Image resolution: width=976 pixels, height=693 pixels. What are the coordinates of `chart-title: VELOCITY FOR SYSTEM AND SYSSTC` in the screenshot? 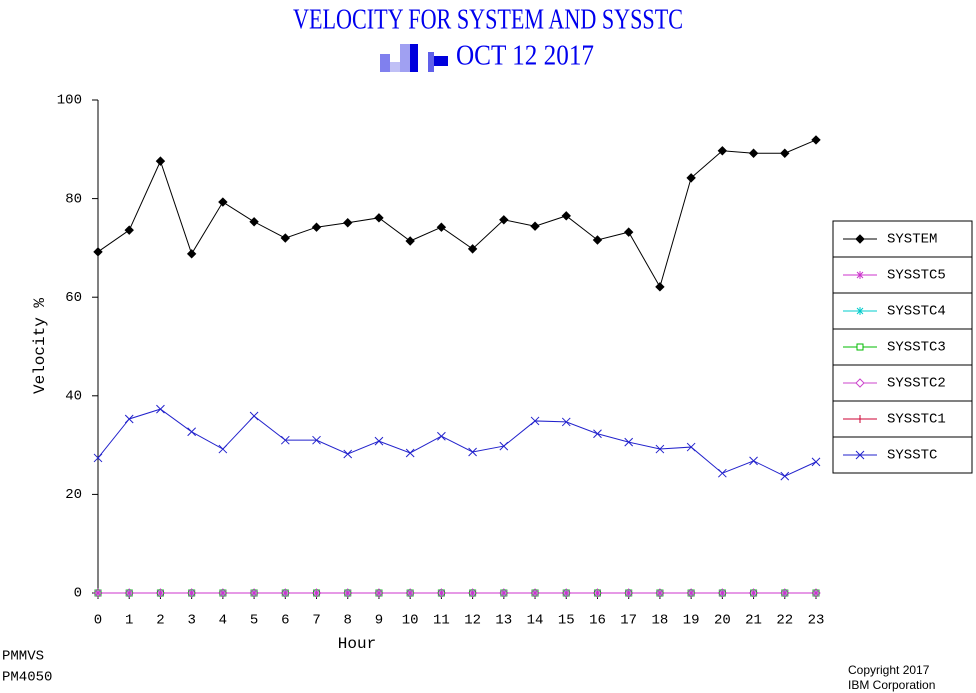 It's located at (488, 19).